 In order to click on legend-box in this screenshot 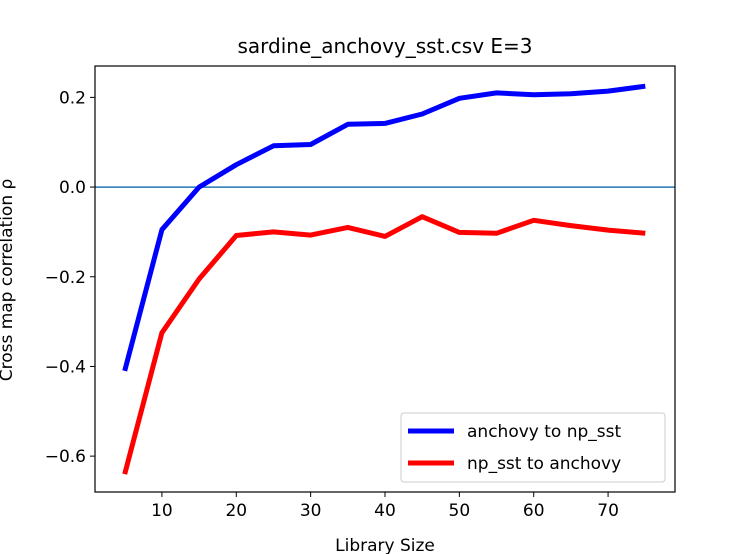, I will do `click(533, 447)`.